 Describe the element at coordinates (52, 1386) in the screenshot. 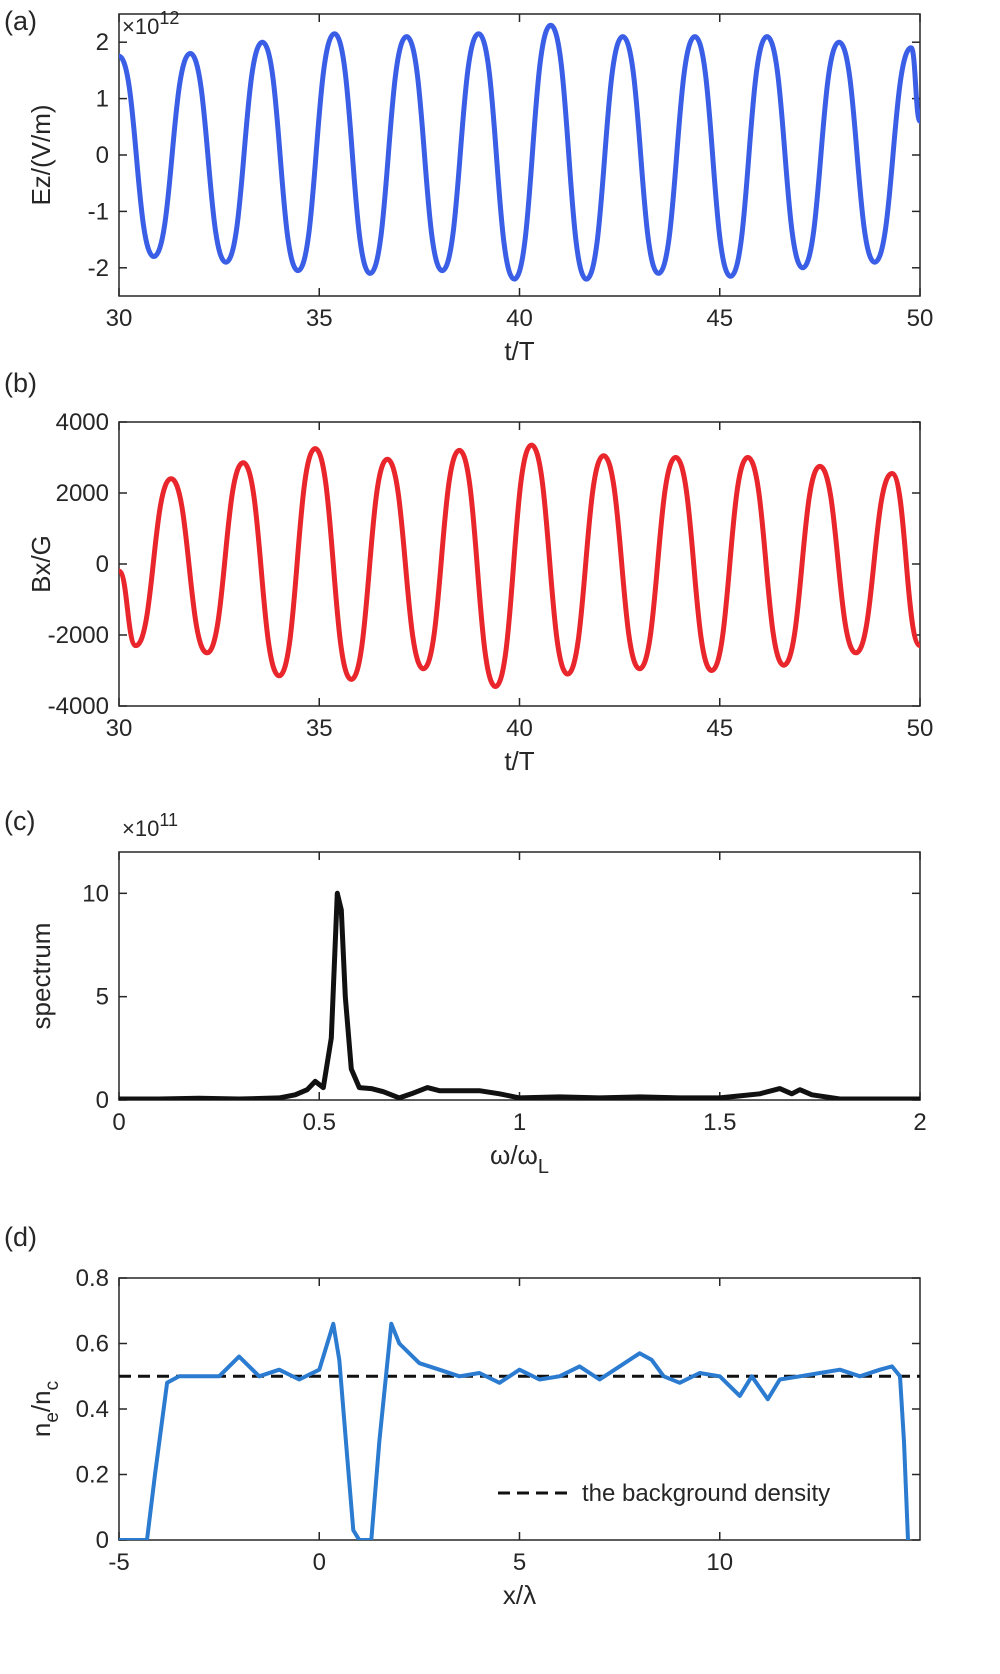

I see `y-axis-label-subscript-c: c` at that location.